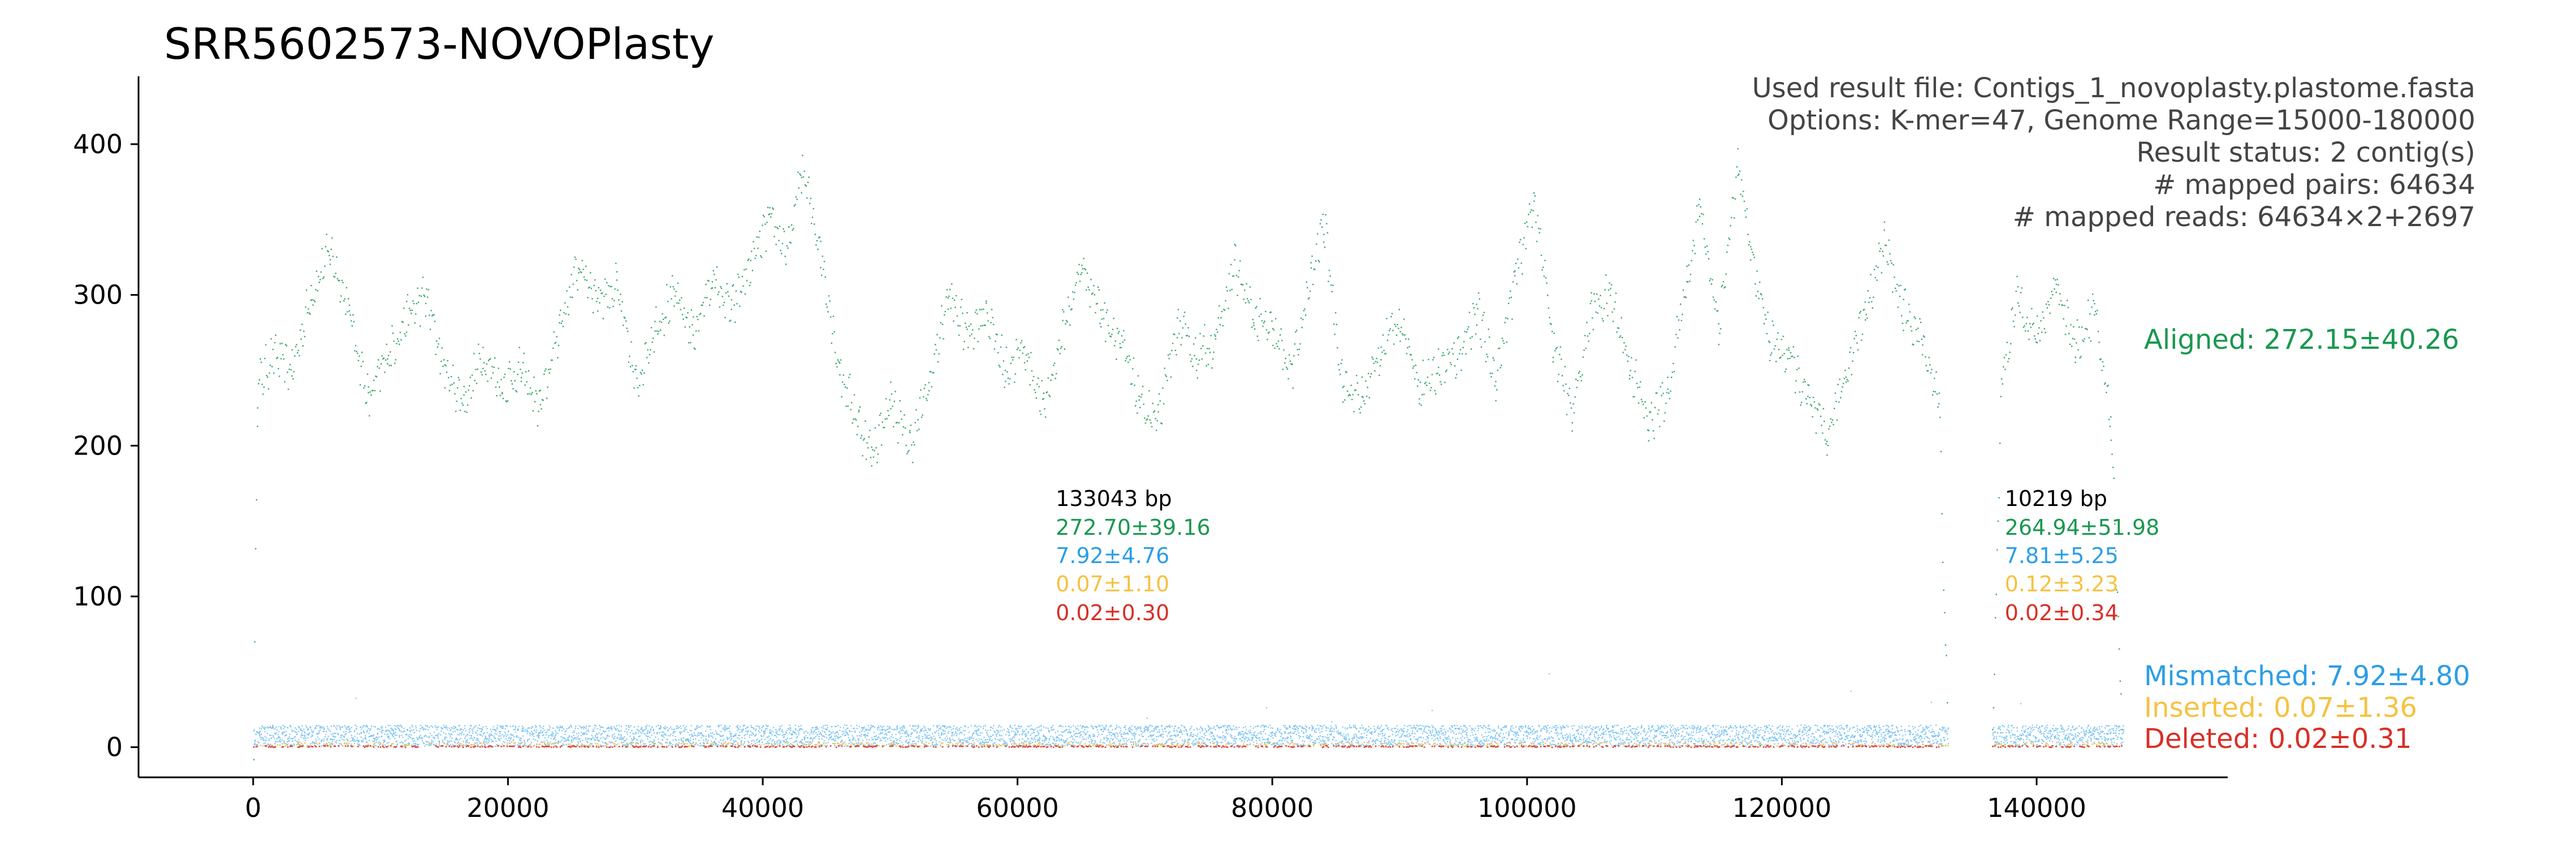 The image size is (2576, 848). Describe the element at coordinates (98, 445) in the screenshot. I see `y-tick-label: 200` at that location.